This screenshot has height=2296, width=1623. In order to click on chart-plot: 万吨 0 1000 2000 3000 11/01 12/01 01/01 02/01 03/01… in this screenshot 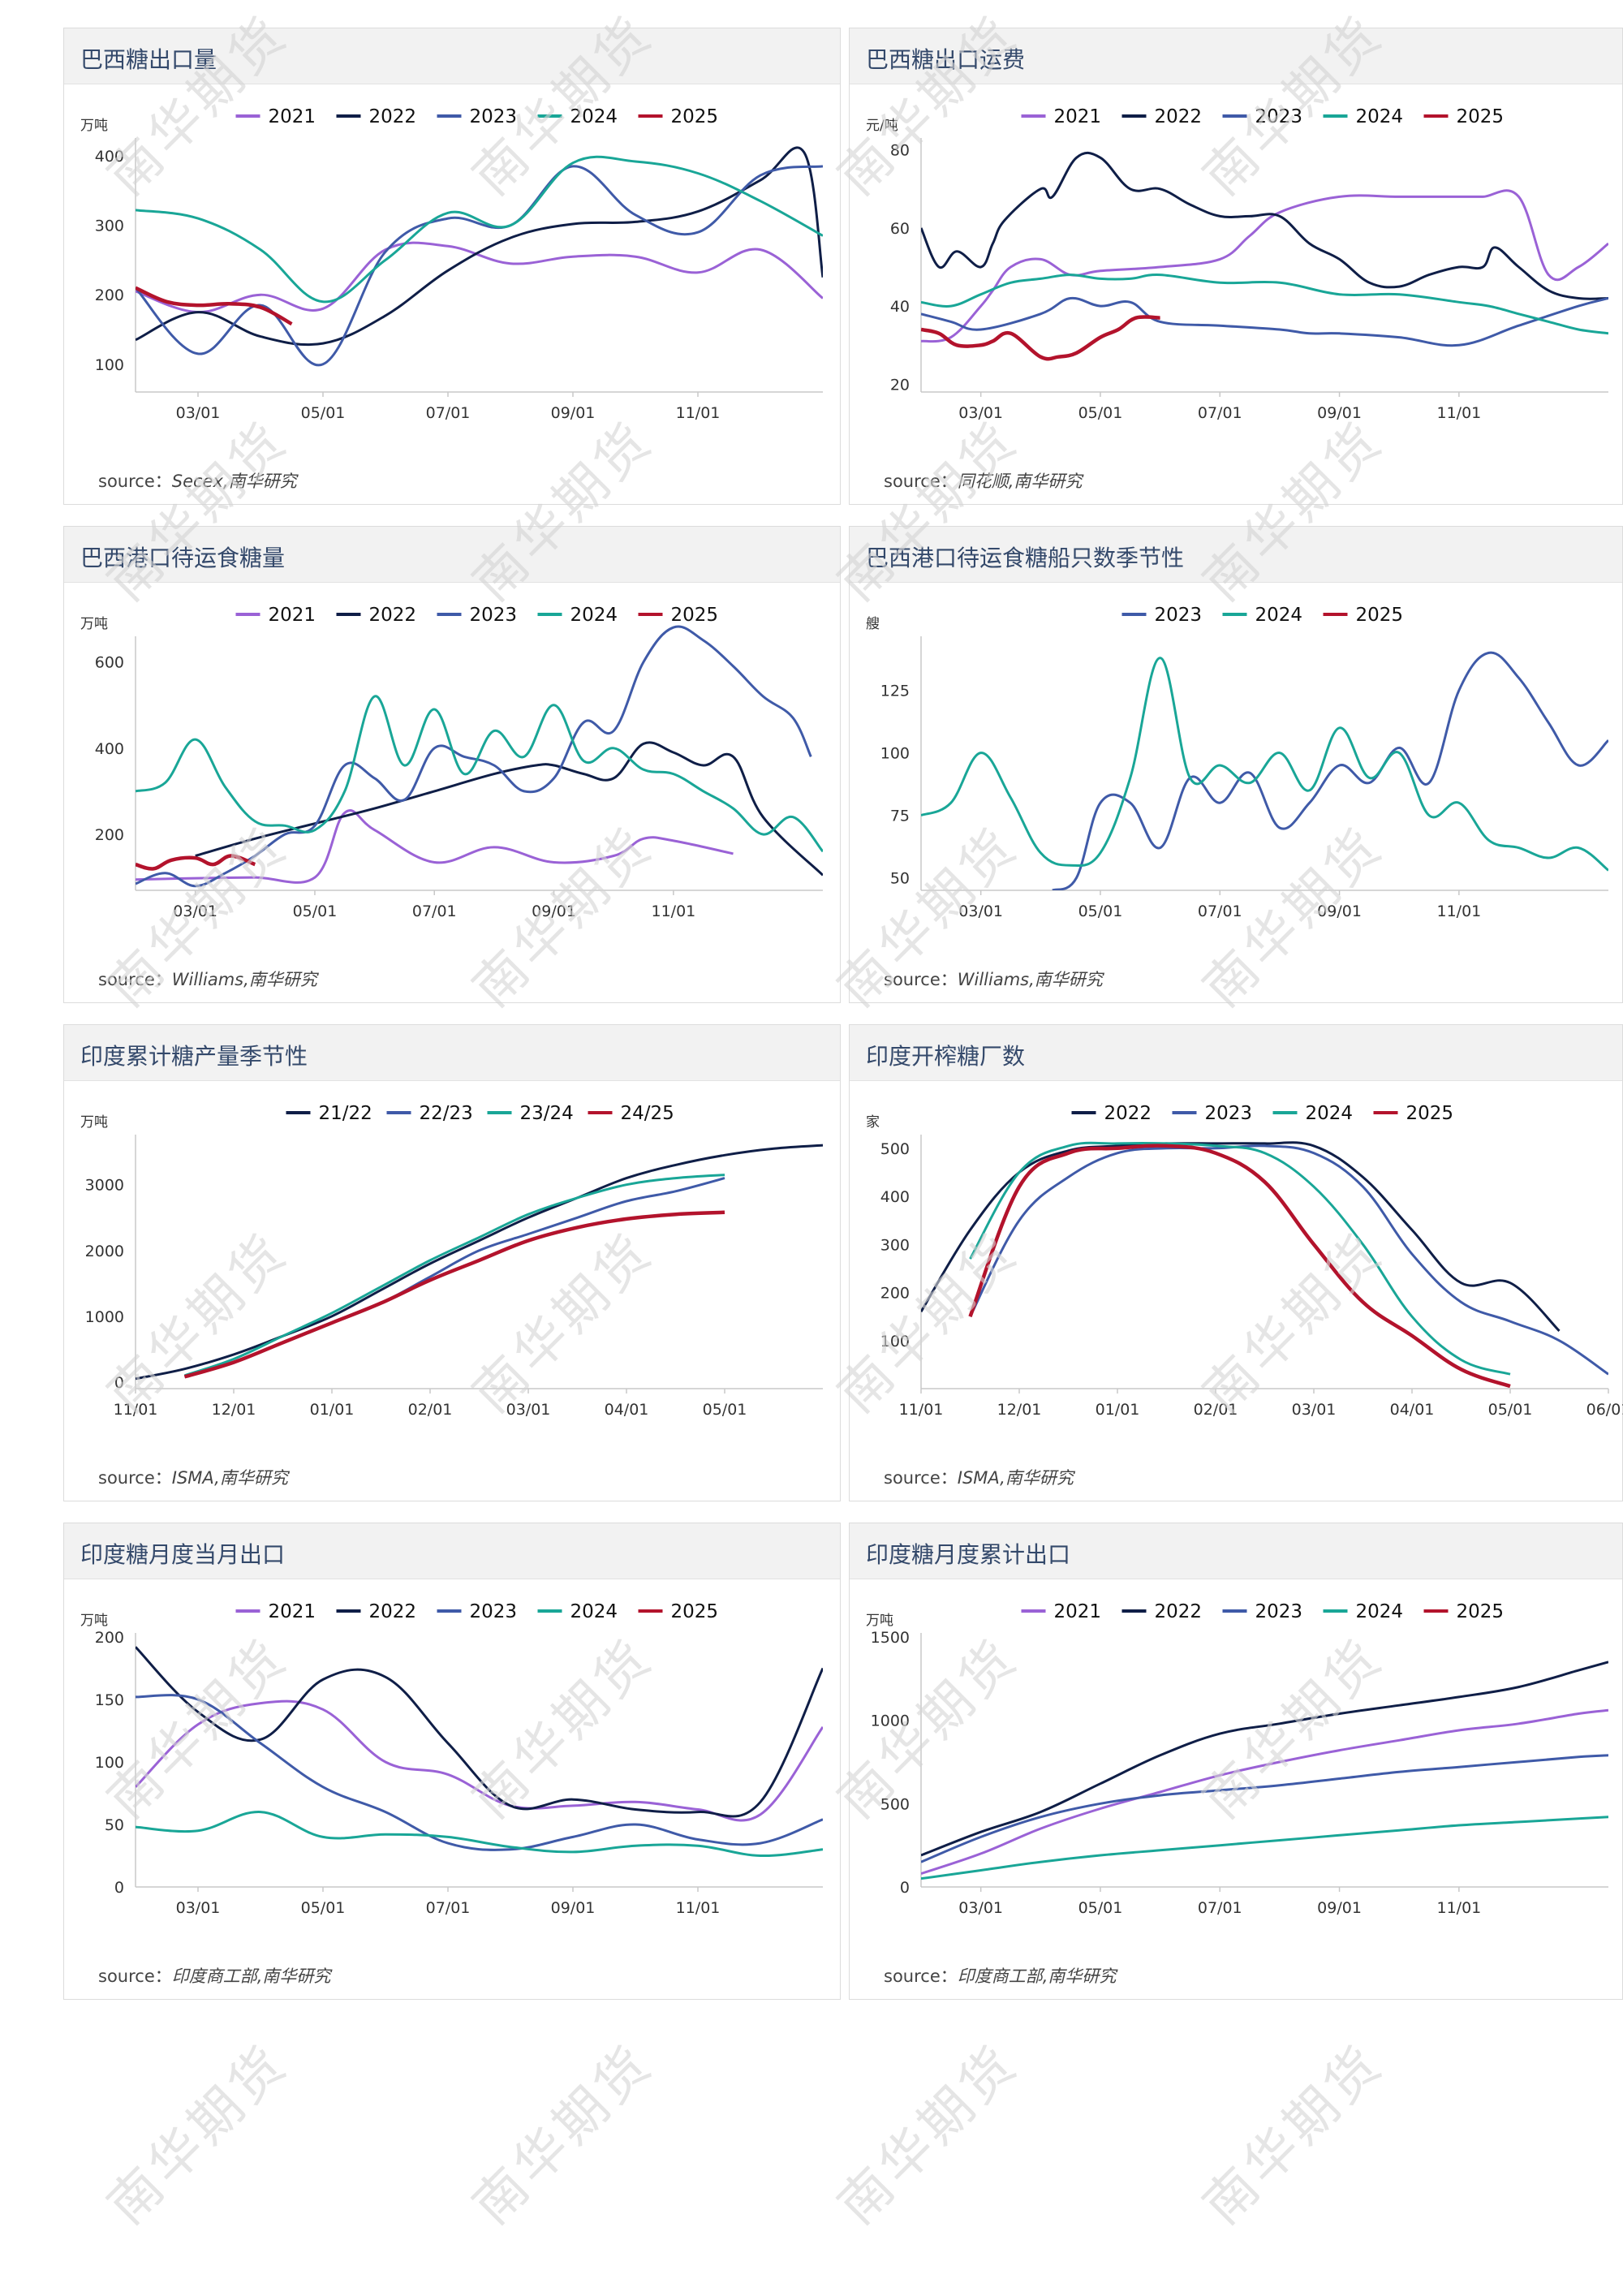, I will do `click(451, 1261)`.